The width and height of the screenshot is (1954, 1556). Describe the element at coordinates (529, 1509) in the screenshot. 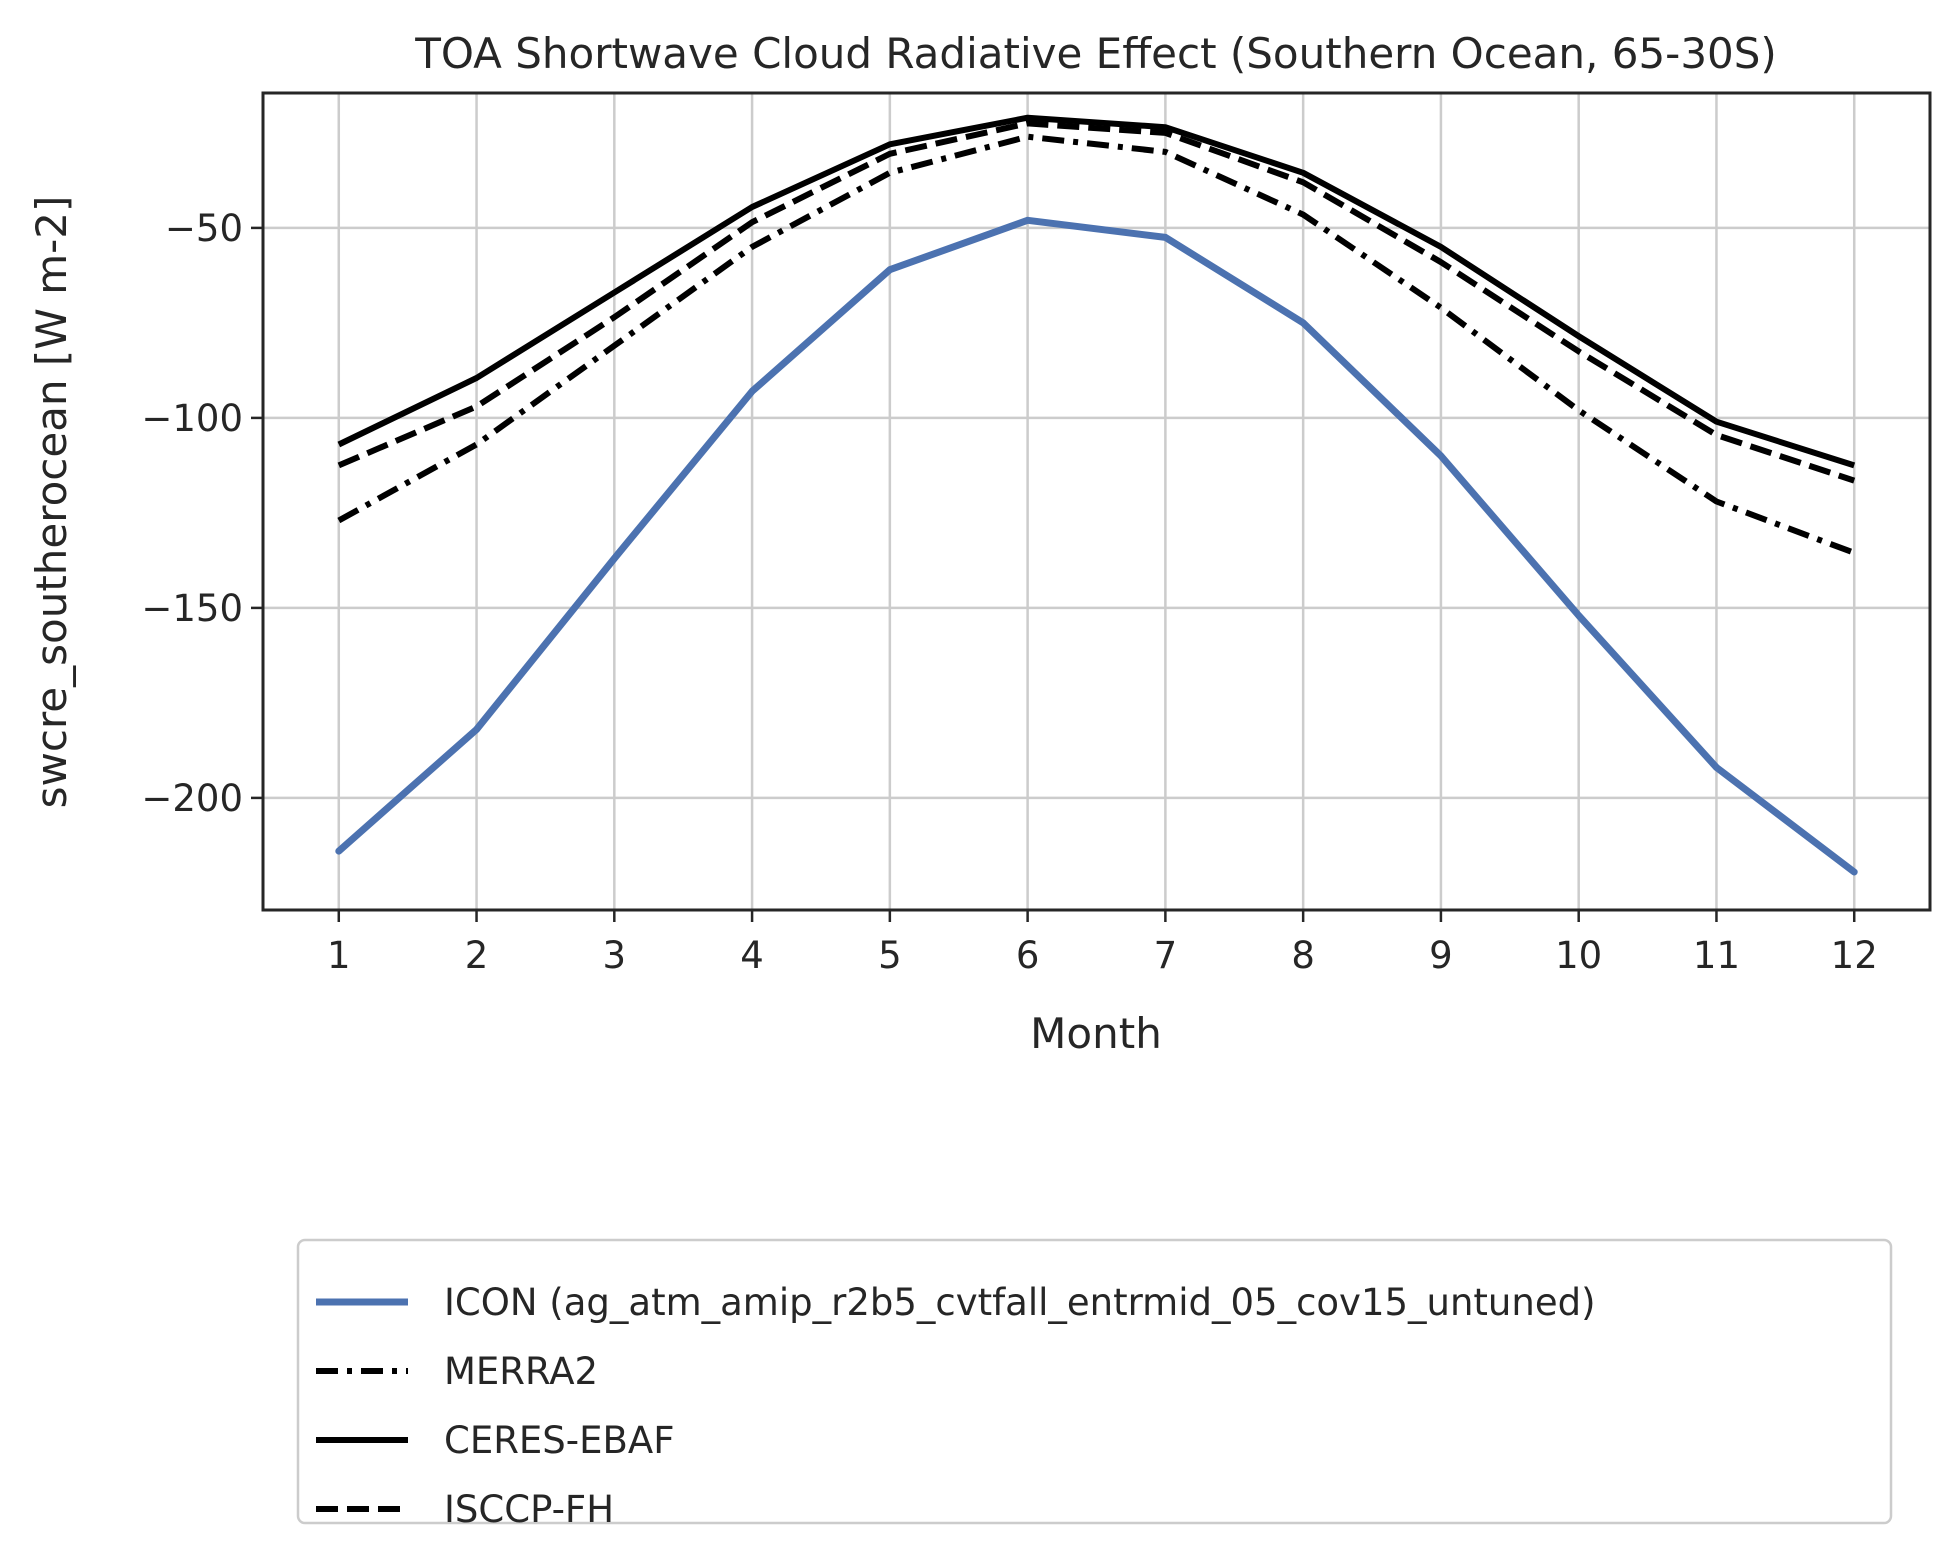

I see `legend-entry-label: ISCCP-FH` at that location.